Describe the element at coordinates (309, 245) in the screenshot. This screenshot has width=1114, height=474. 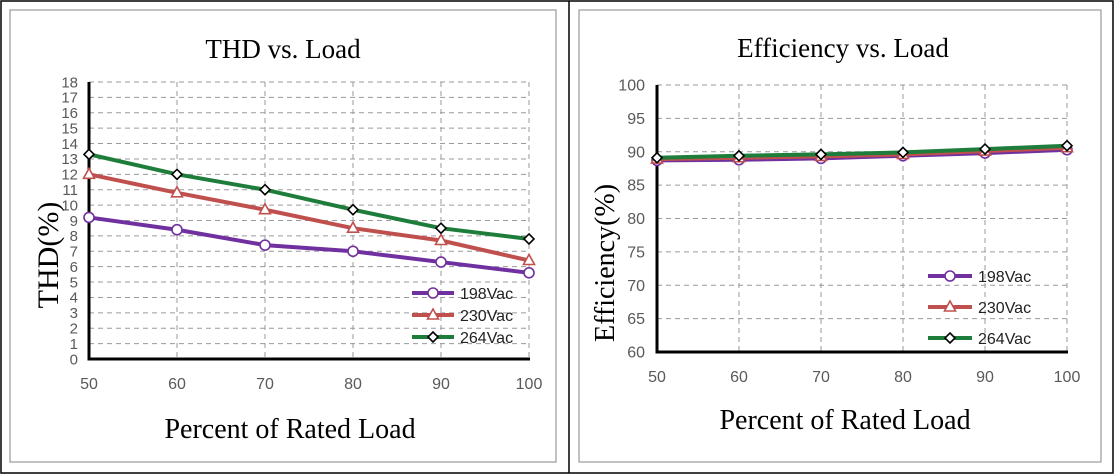
I see `series-line-198Vac` at that location.